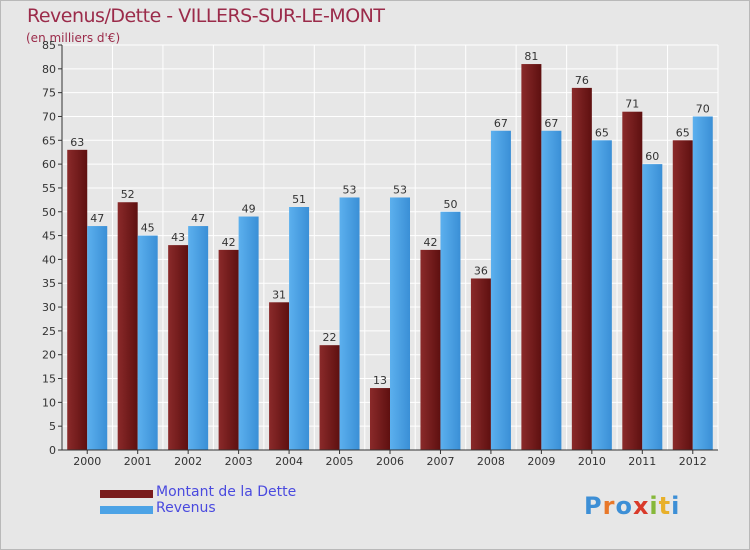 The height and width of the screenshot is (550, 750). What do you see at coordinates (148, 228) in the screenshot?
I see `data-label: 45` at bounding box center [148, 228].